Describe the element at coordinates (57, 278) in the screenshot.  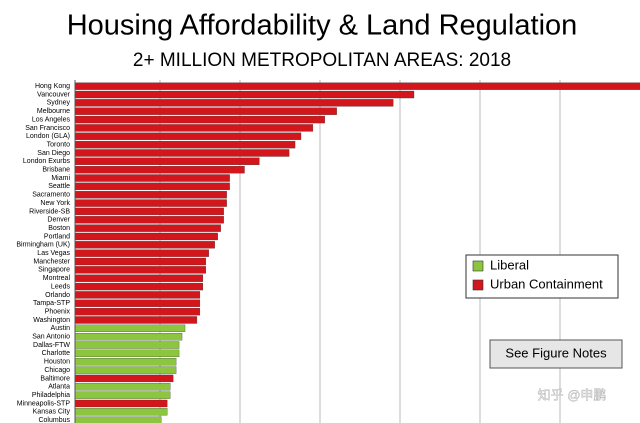
I see `y-tick-label: Montreal` at that location.